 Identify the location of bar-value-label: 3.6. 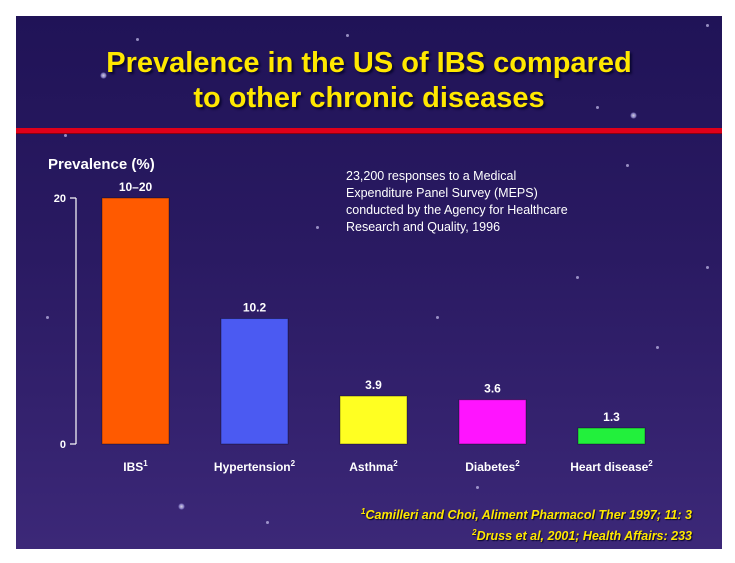
(492, 389).